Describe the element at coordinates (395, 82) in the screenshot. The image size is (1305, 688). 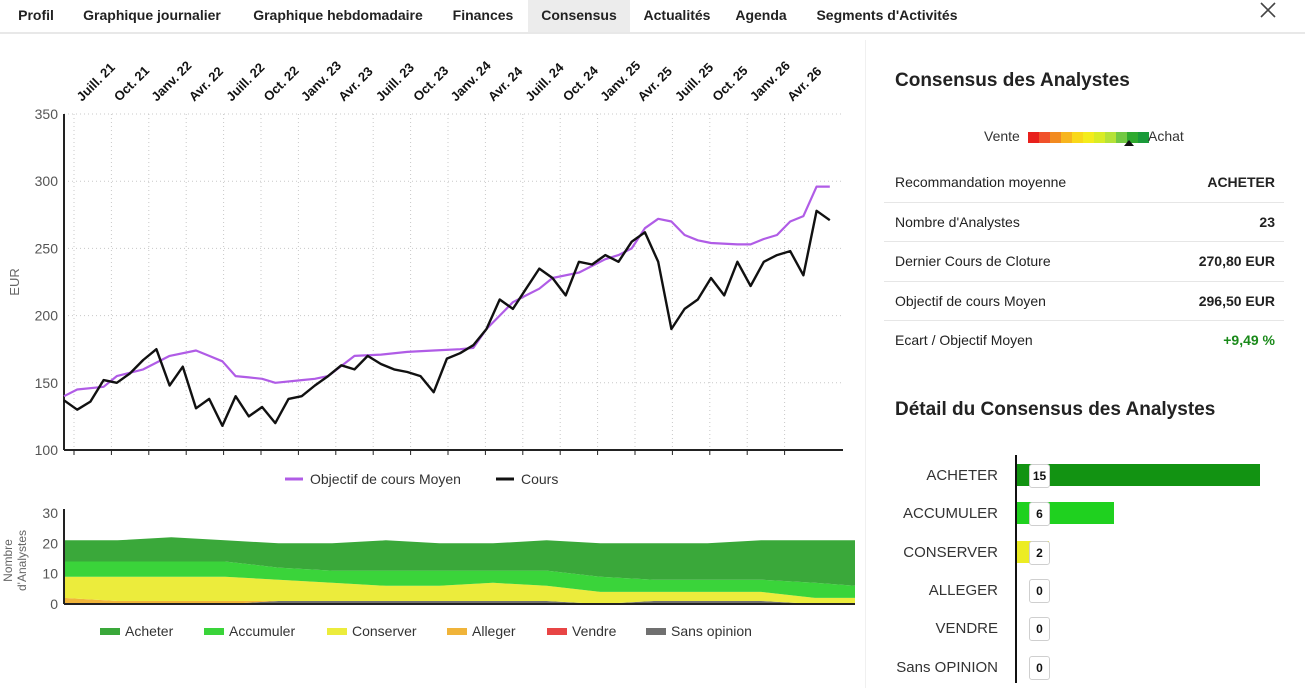
I see `x-tick-label: Juill. 23` at that location.